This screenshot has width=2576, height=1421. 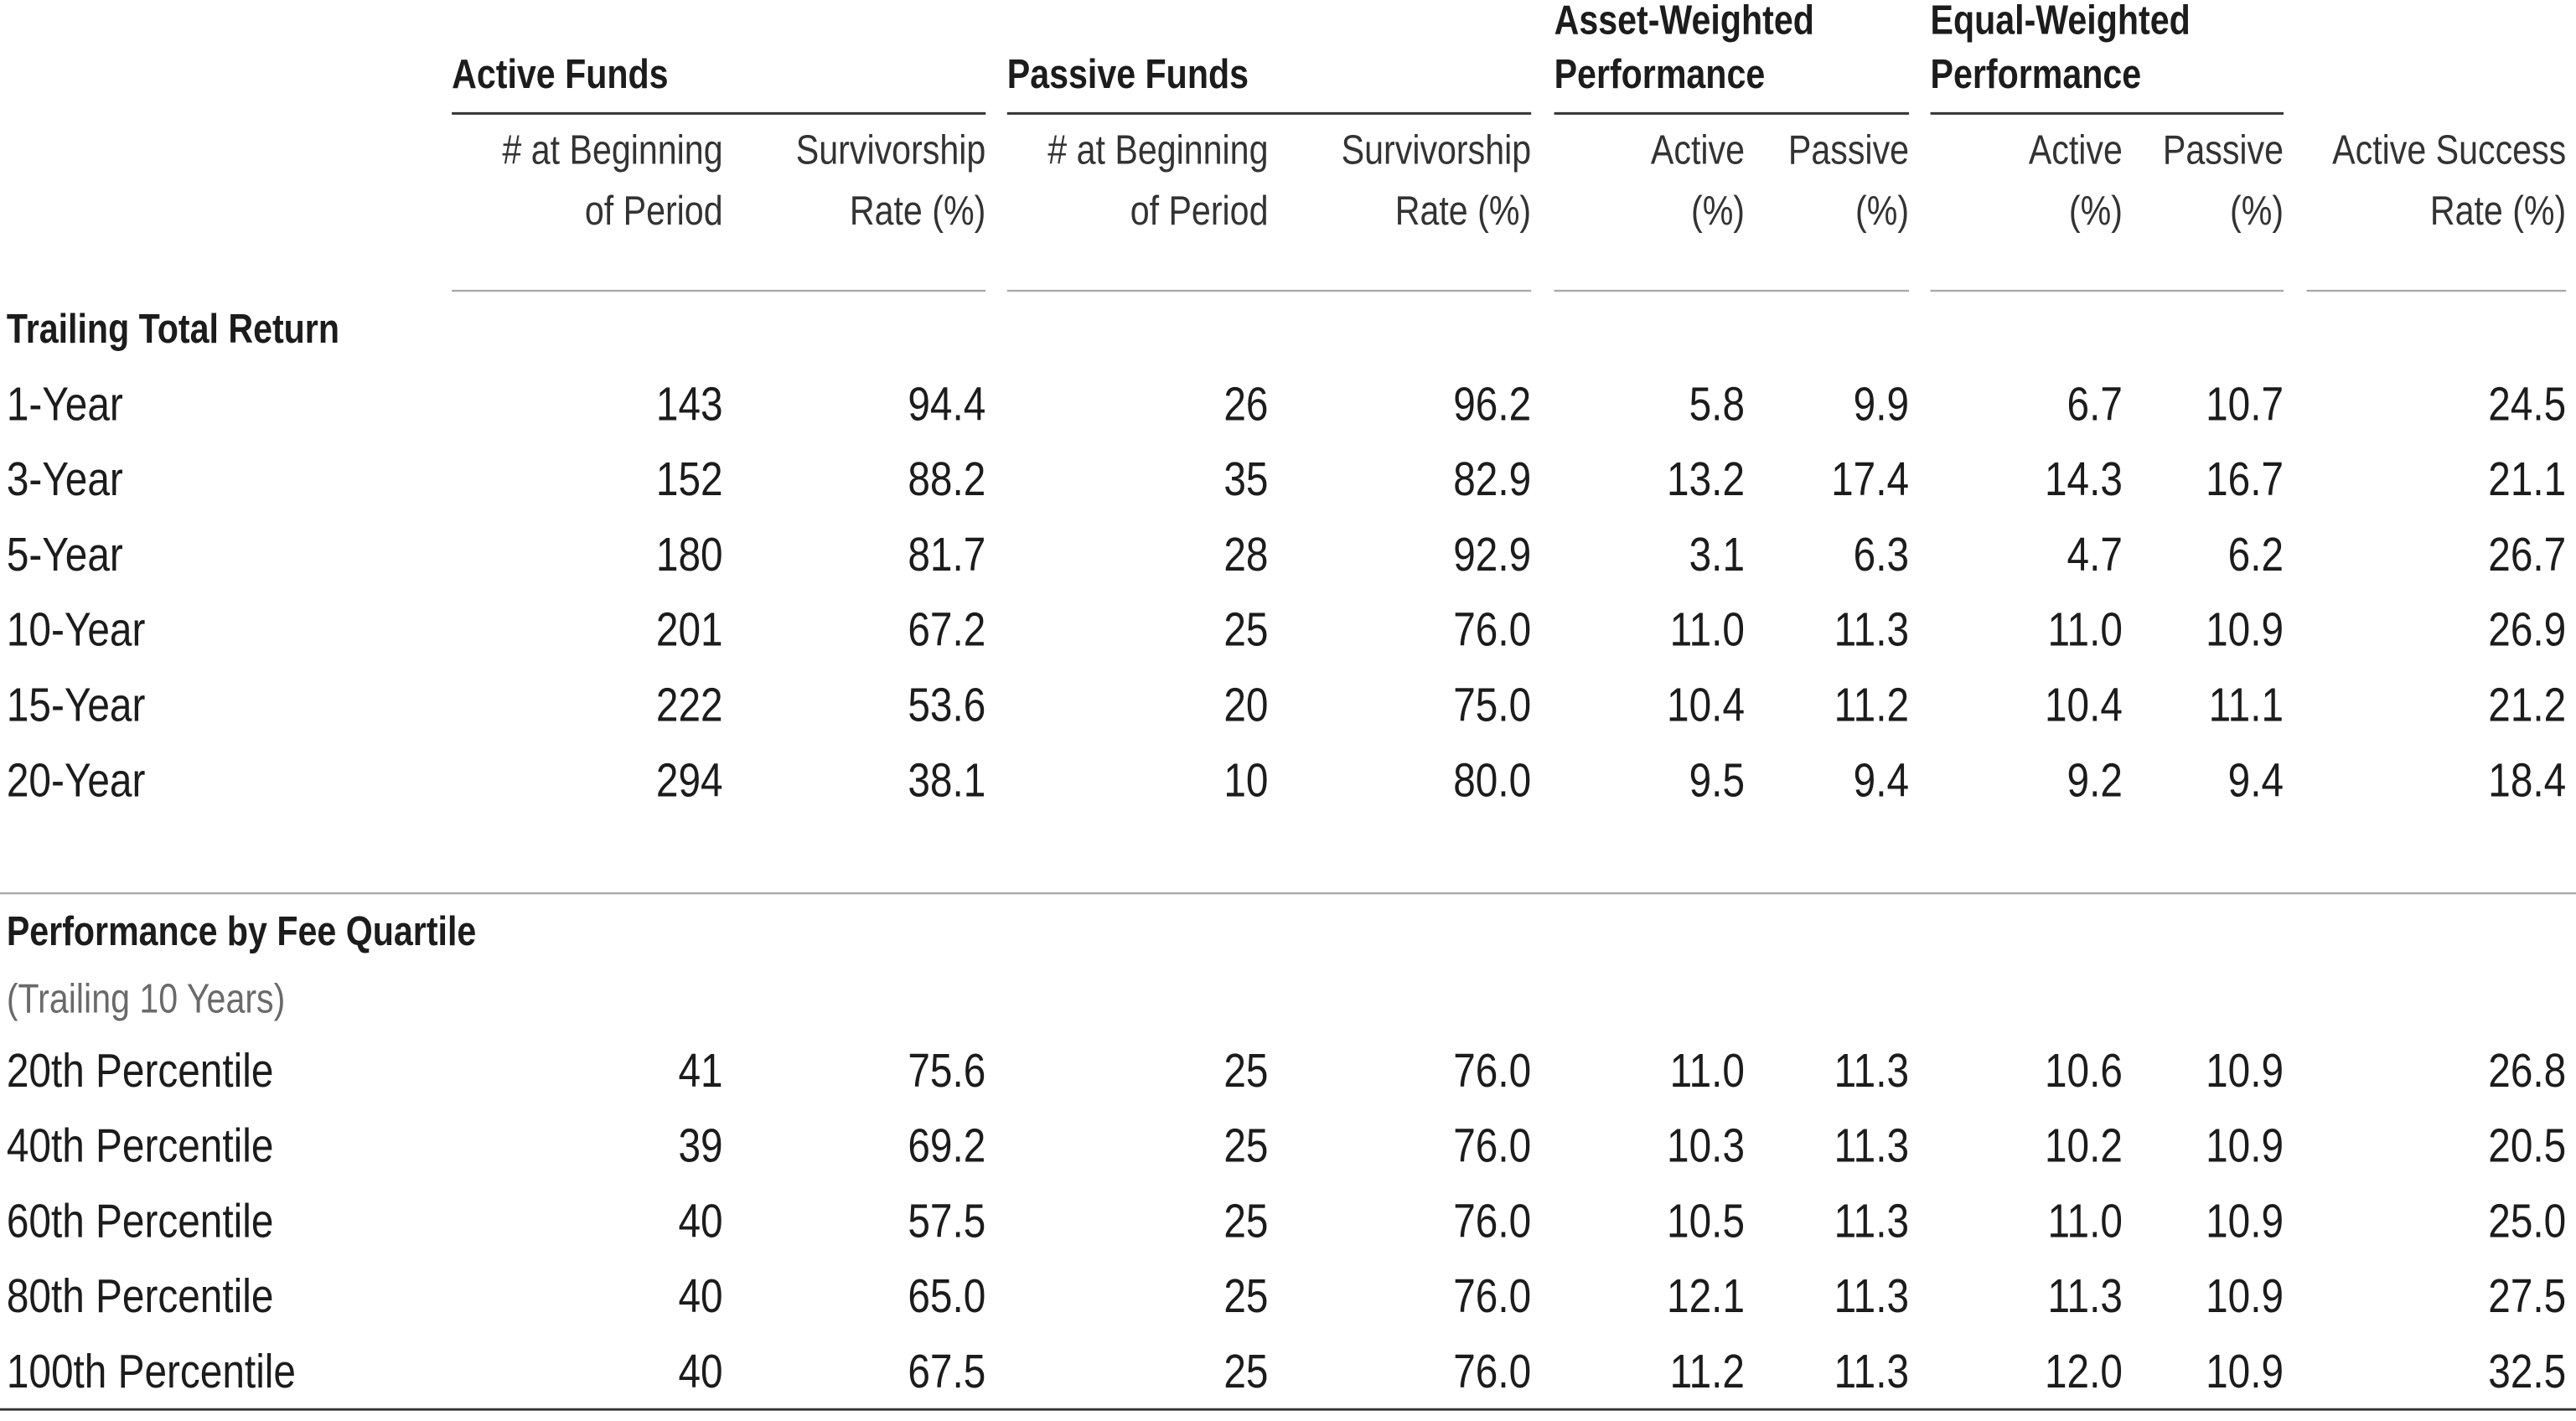 I want to click on column-header: Survivorship, so click(x=1436, y=150).